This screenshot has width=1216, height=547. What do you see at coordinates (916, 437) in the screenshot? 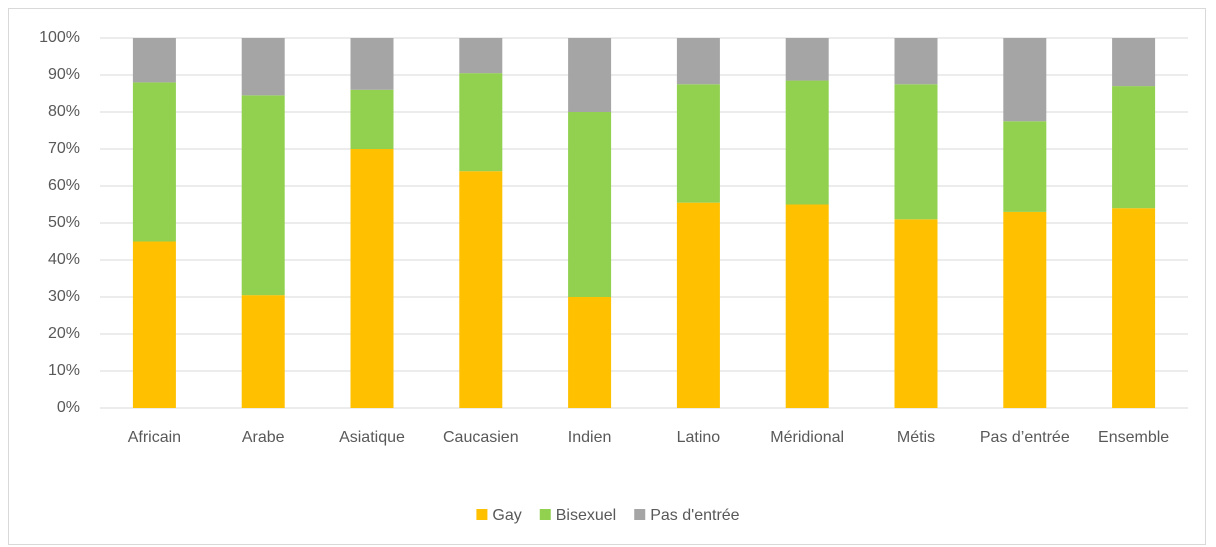
I see `x-tick-label: Métis` at bounding box center [916, 437].